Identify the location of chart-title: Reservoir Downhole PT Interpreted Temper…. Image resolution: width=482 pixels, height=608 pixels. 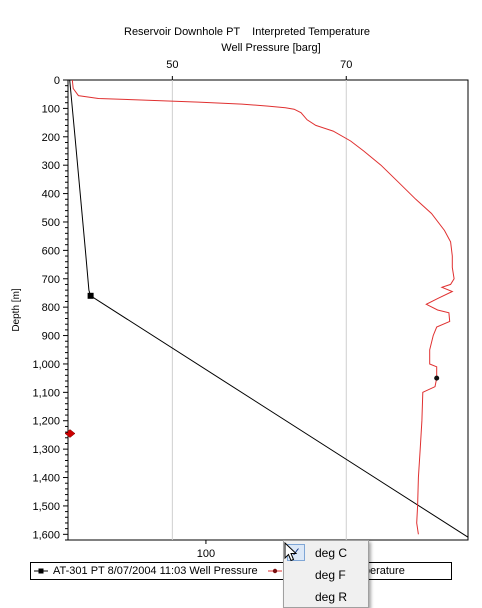
(247, 32).